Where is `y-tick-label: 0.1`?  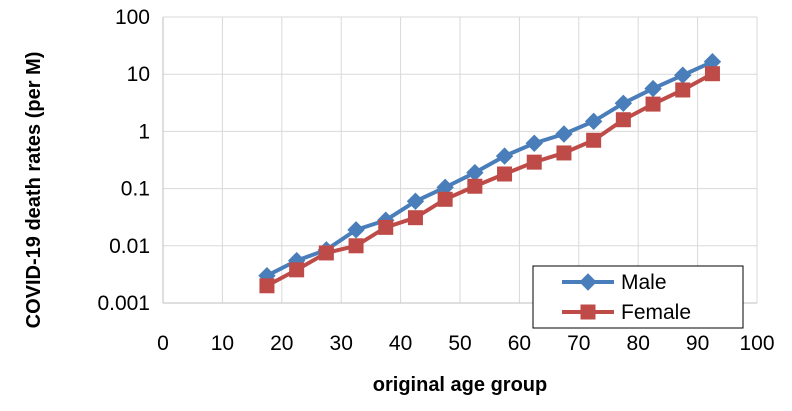 y-tick-label: 0.1 is located at coordinates (135, 189).